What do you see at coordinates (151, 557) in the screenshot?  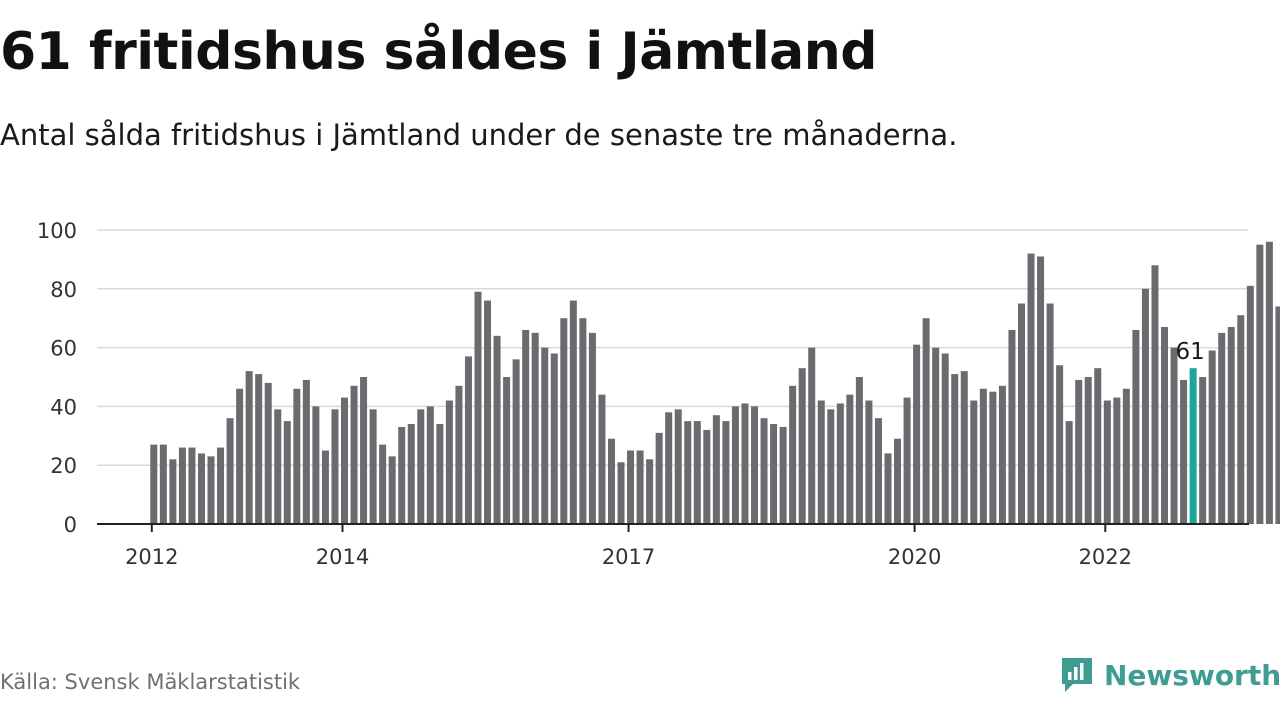 I see `x-tick-label: 2012` at bounding box center [151, 557].